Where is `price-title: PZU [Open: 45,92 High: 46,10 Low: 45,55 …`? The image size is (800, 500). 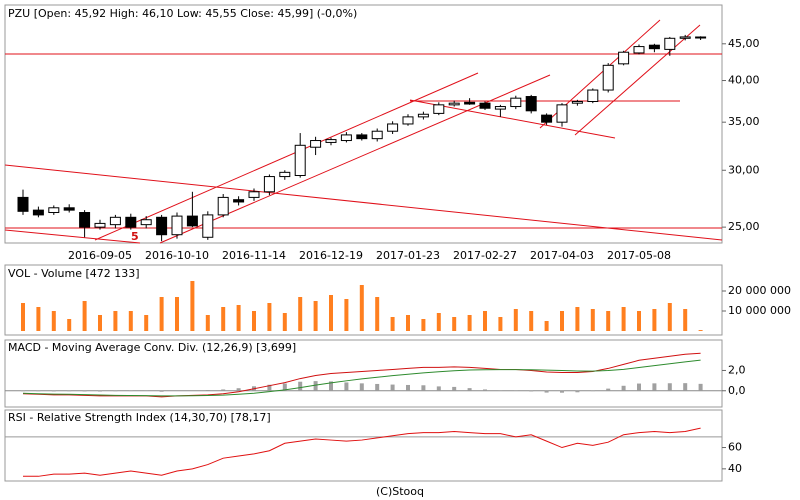 price-title: PZU [Open: 45,92 High: 46,10 Low: 45,55 … is located at coordinates (182, 13).